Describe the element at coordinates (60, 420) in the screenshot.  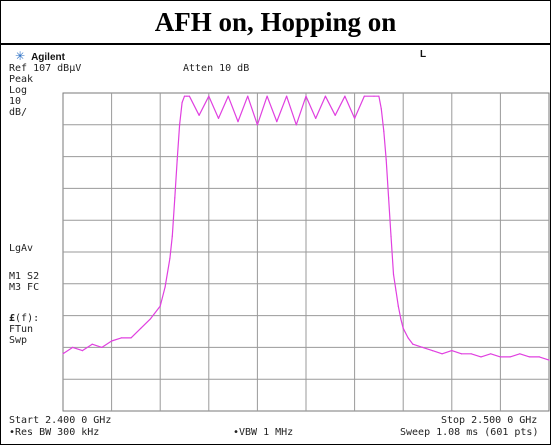
I see `start-frequency: Start 2.400 0 GHz` at that location.